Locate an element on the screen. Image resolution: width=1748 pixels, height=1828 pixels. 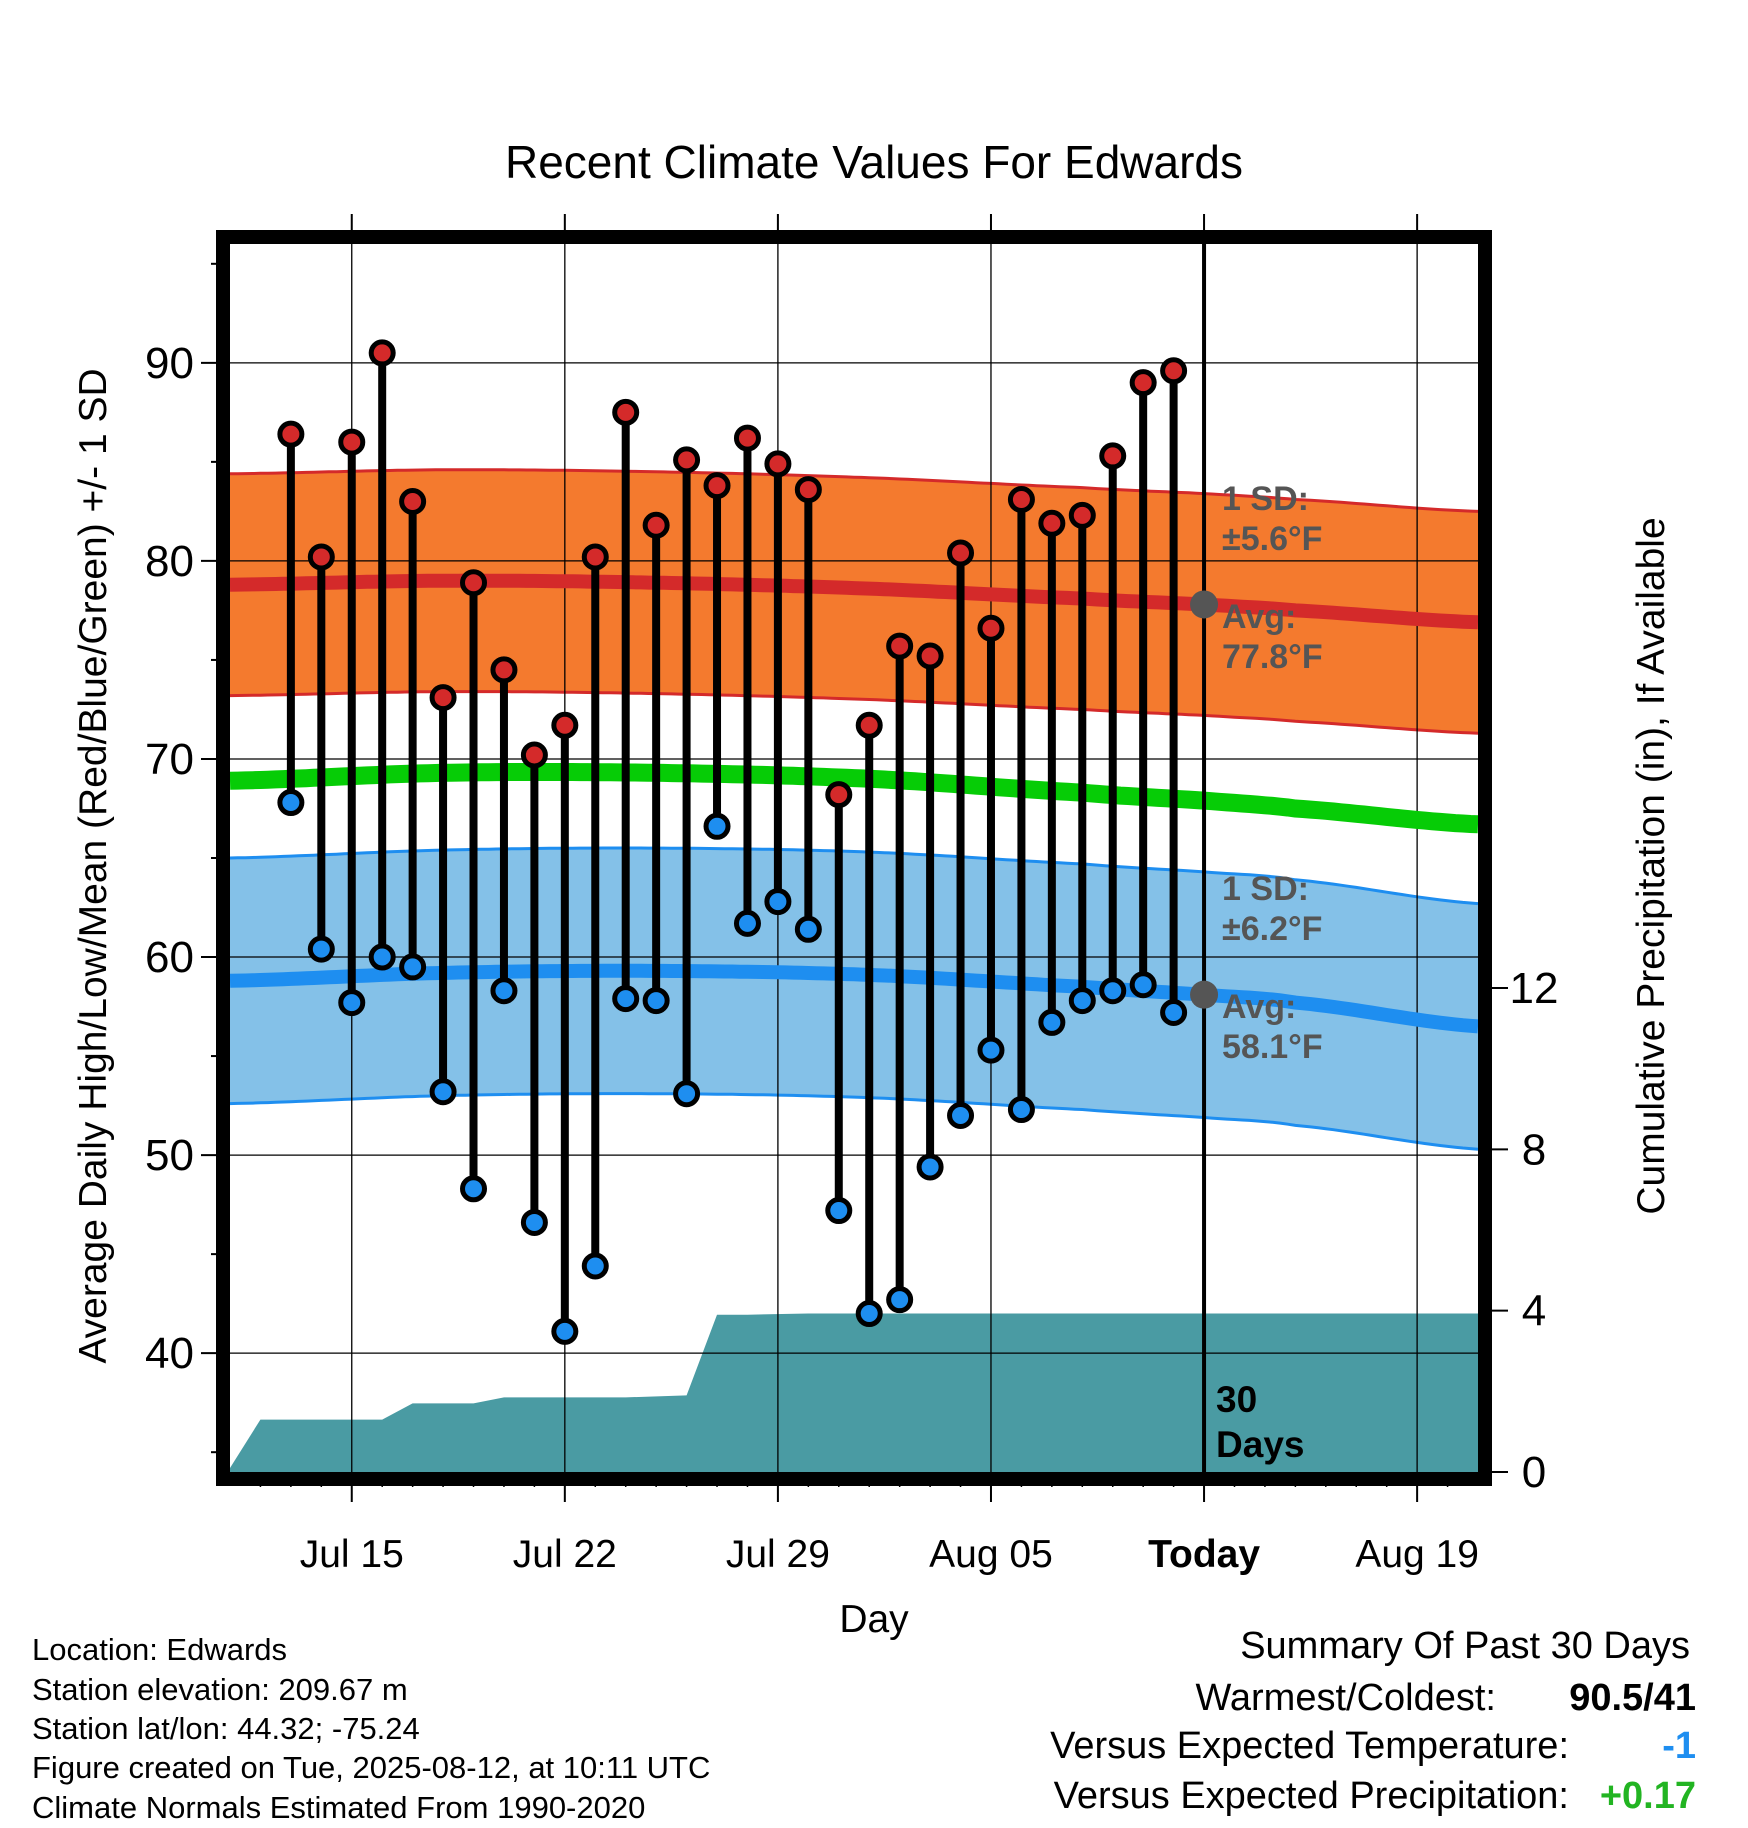
high-sd-band is located at coordinates (854, 601).